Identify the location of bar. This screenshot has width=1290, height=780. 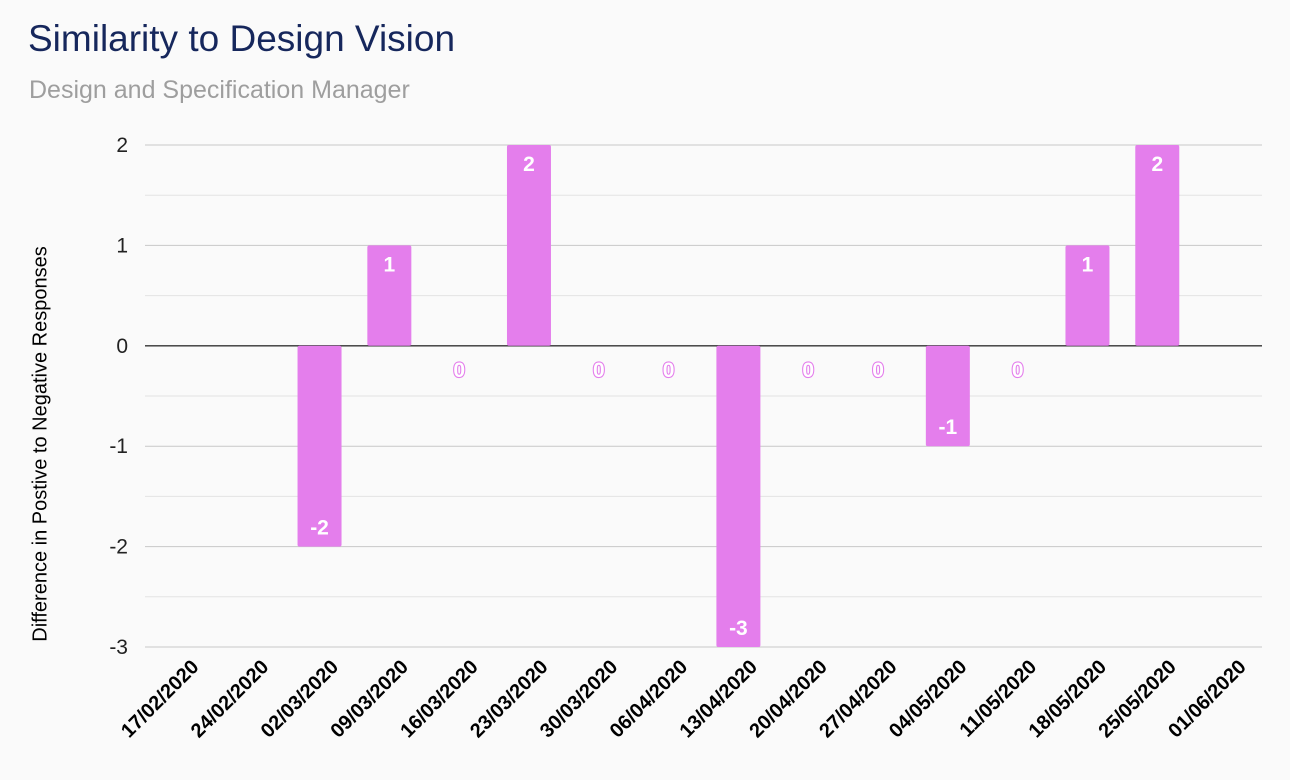
(738, 496).